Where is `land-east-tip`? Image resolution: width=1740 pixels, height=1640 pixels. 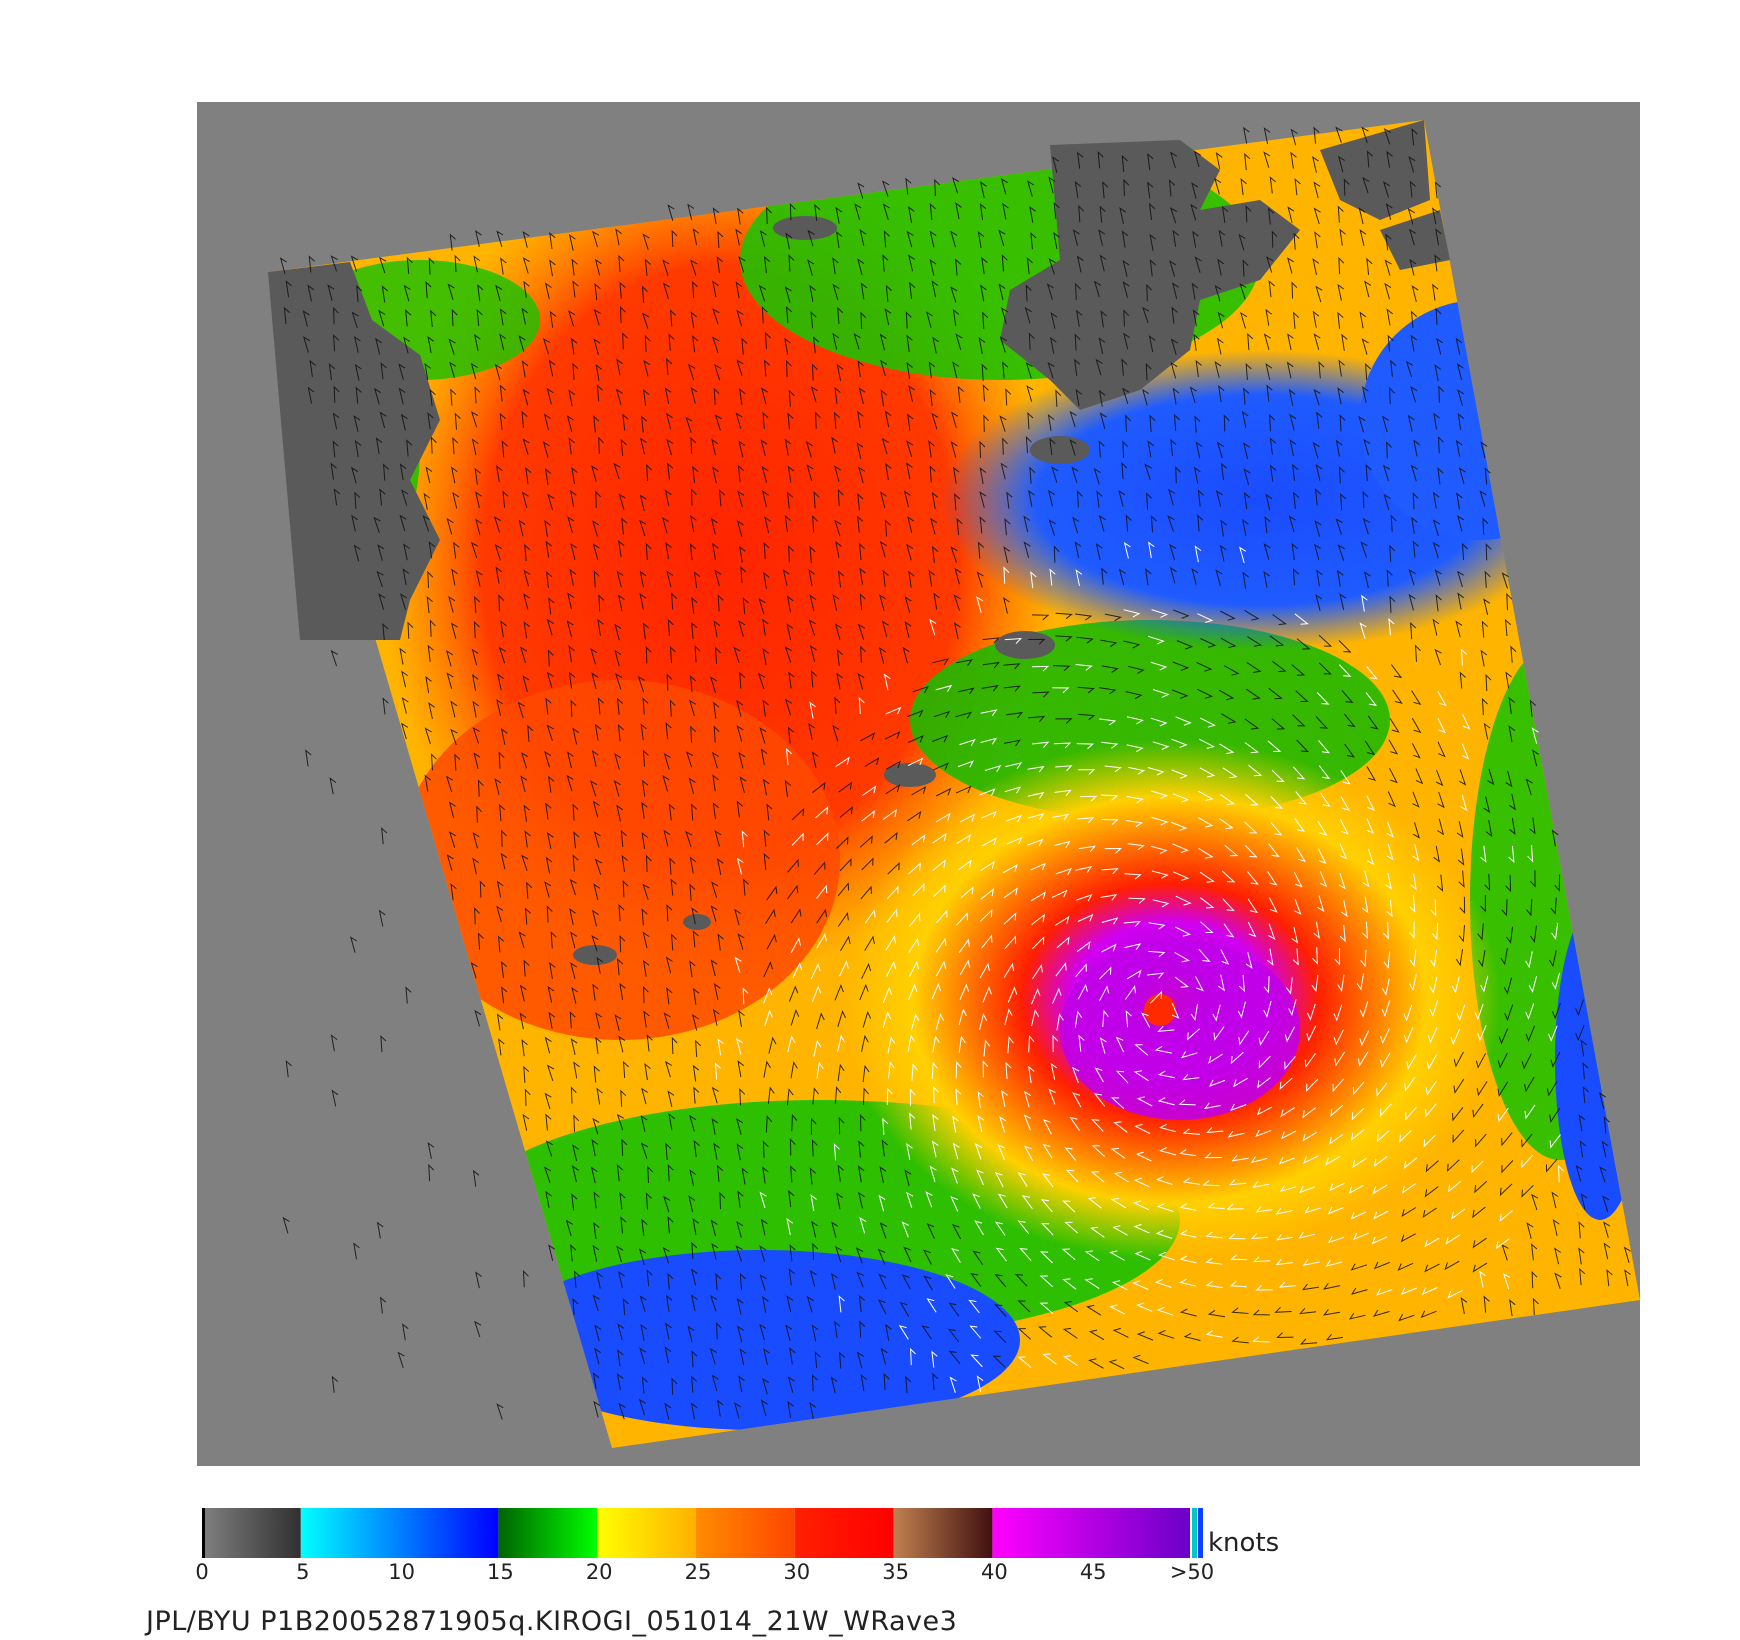 land-east-tip is located at coordinates (1415, 240).